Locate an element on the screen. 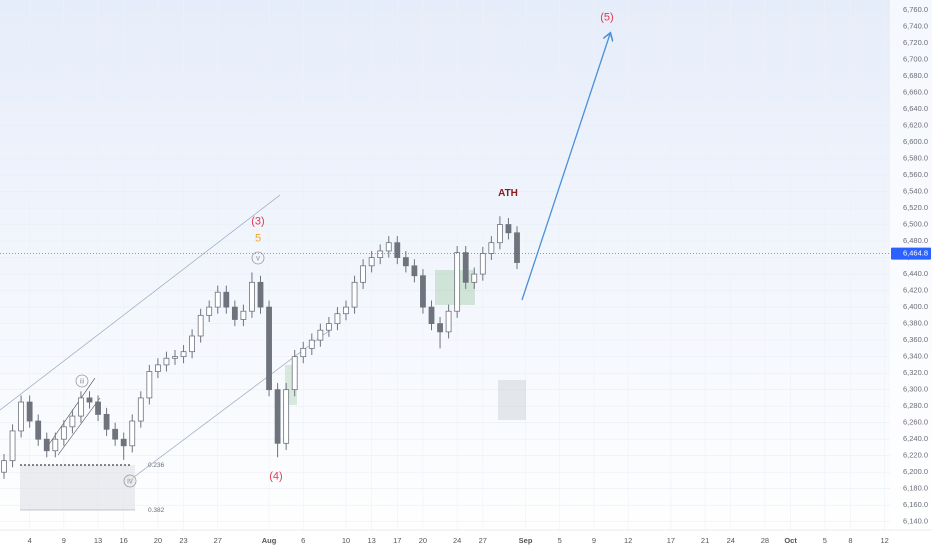 The image size is (932, 550). y-tick-label: 6,400.0 is located at coordinates (915, 306).